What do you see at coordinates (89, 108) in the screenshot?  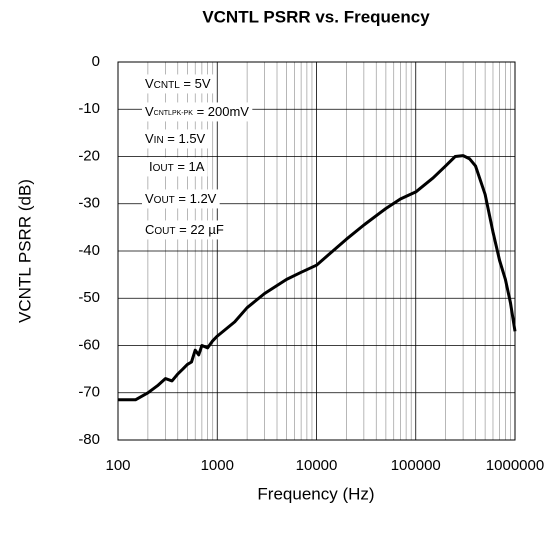 I see `y-tick-label: -10` at bounding box center [89, 108].